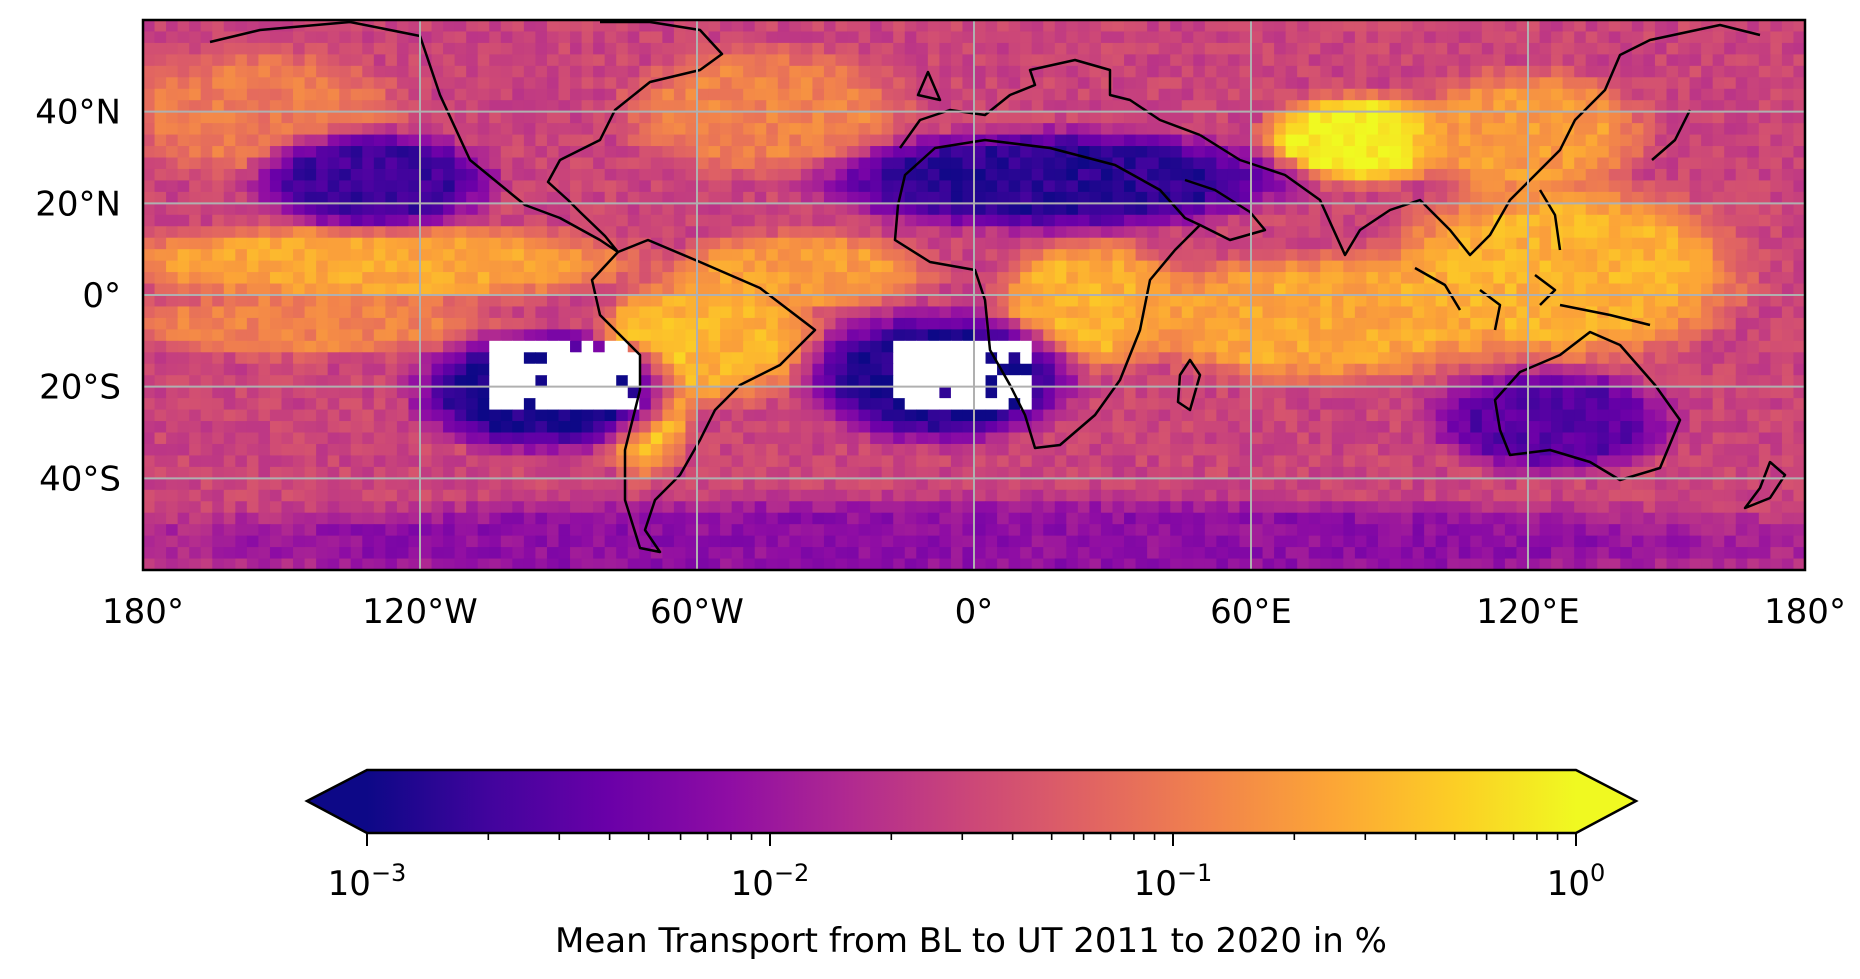  I want to click on no-data-cell, so click(587, 346).